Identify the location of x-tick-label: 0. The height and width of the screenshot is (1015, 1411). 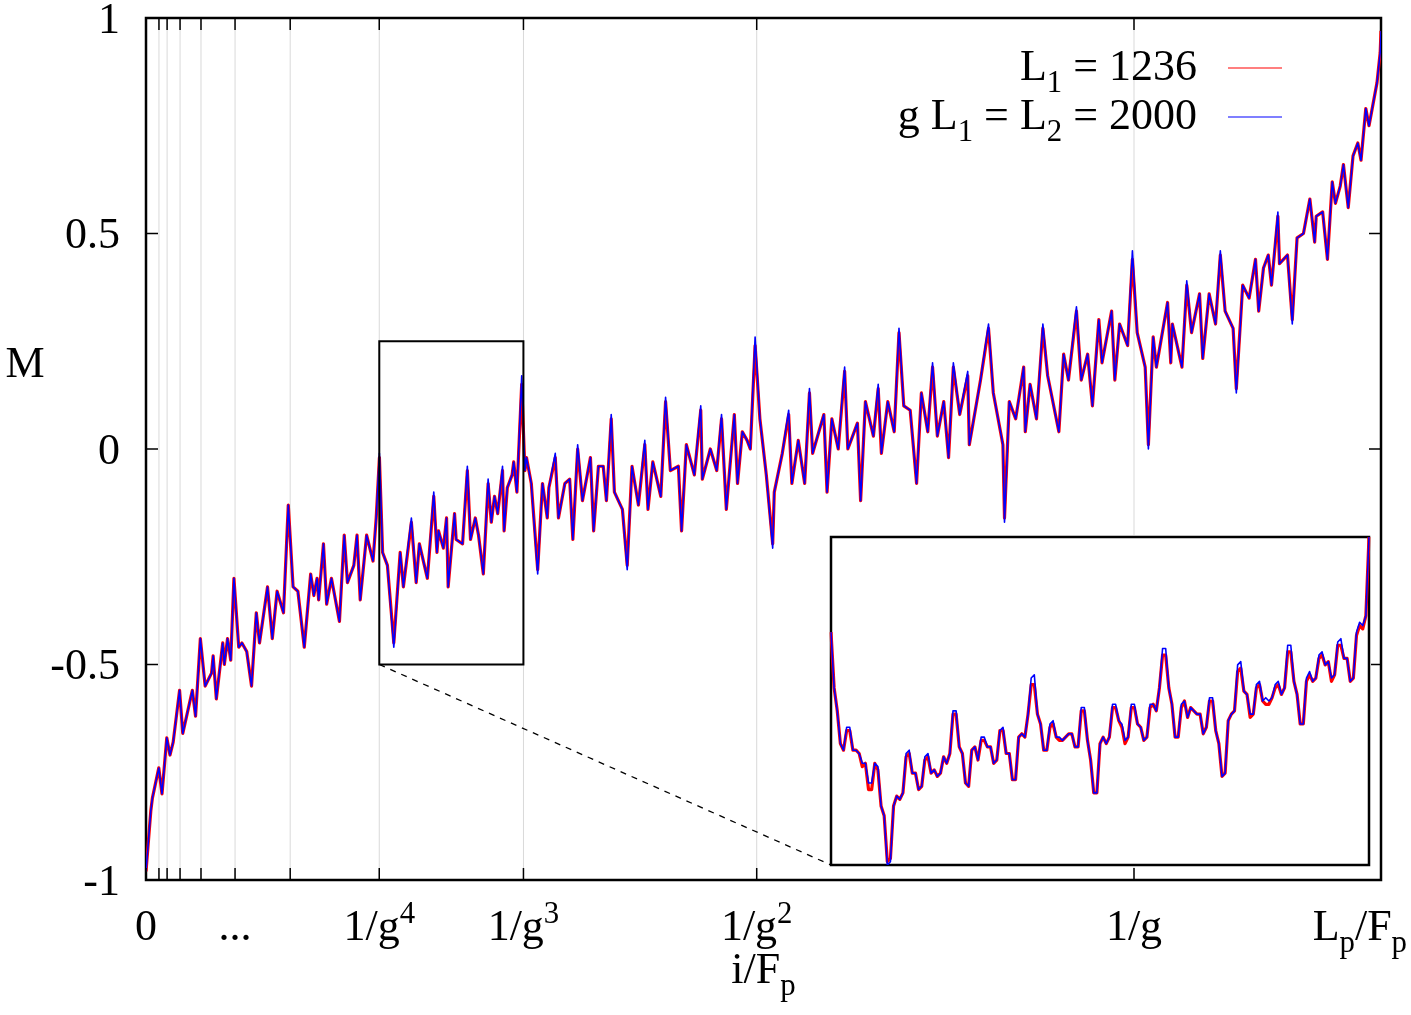
(146, 925).